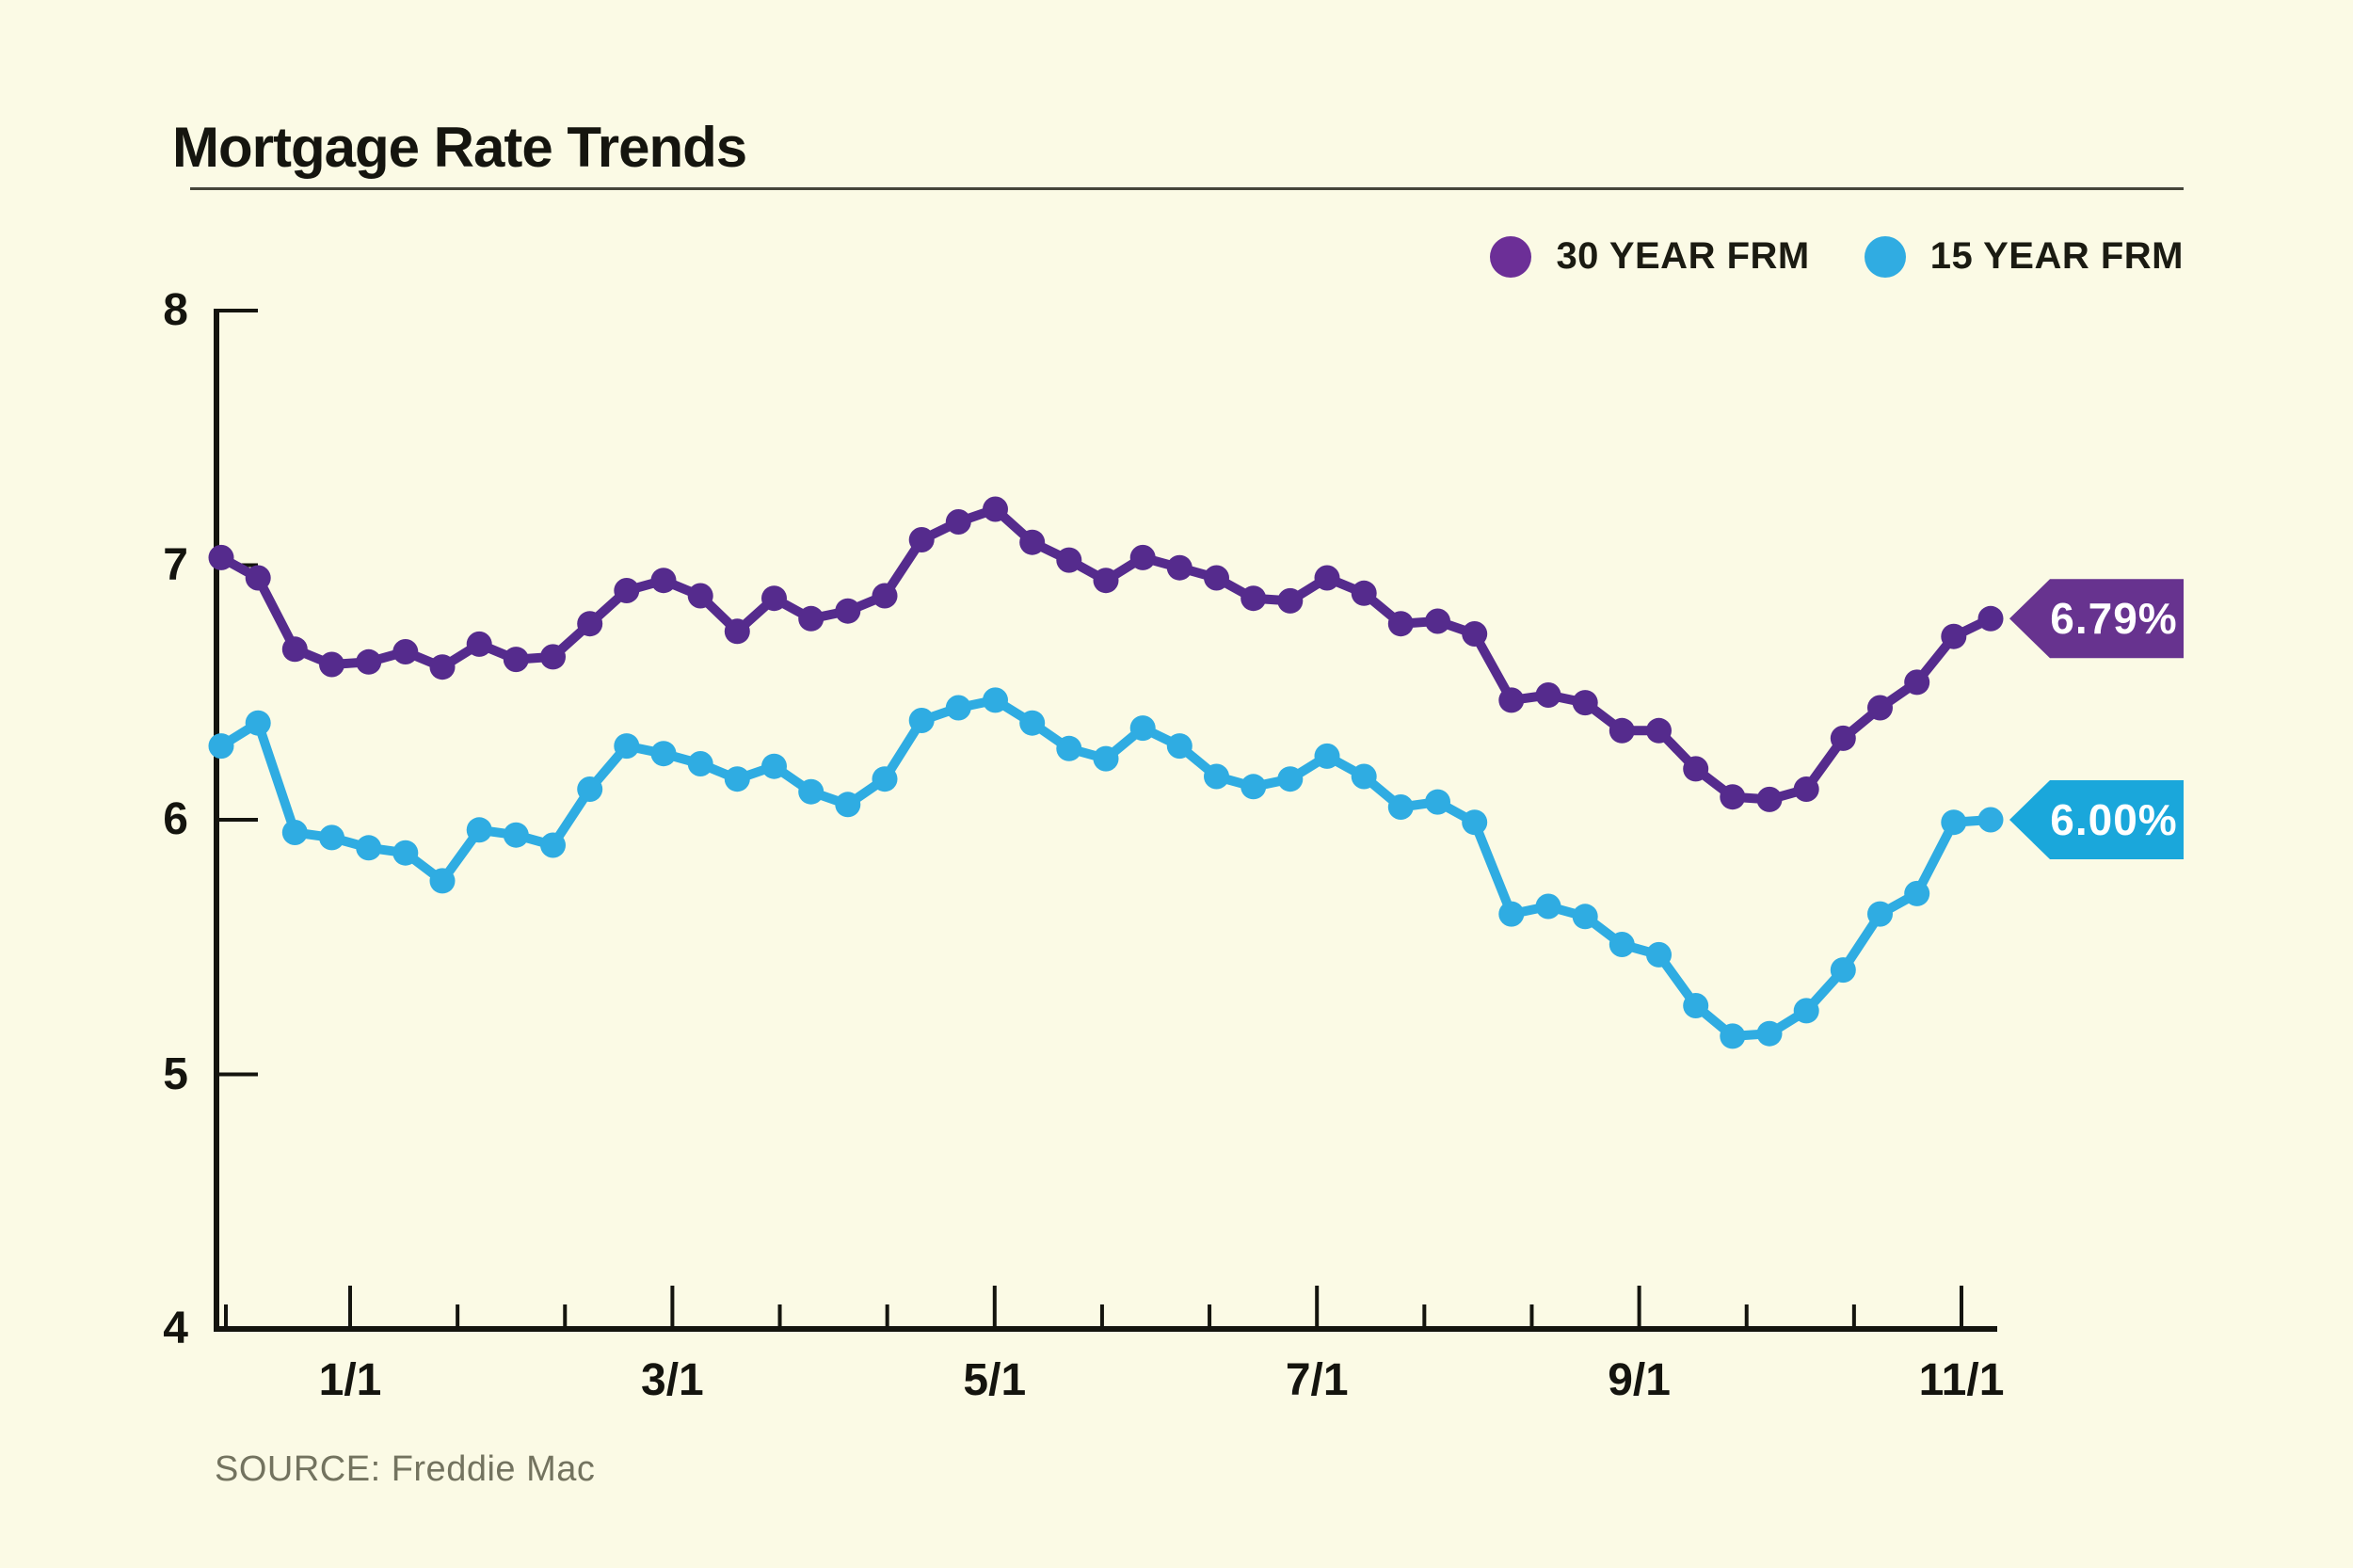 The width and height of the screenshot is (2353, 1568). Describe the element at coordinates (1511, 256) in the screenshot. I see `legend-swatch-30-year-icon` at that location.